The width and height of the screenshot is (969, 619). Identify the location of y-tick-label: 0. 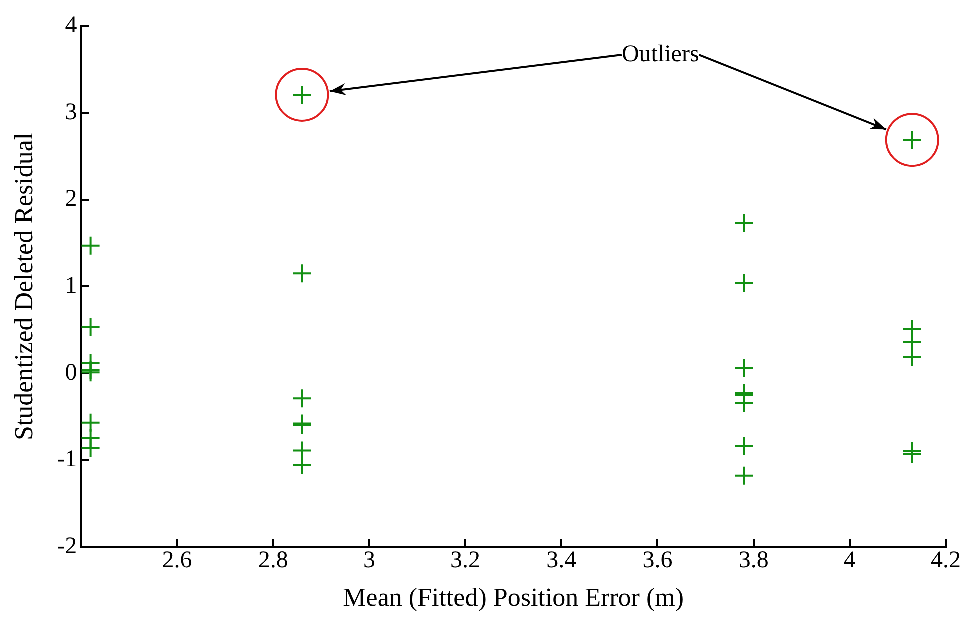
(71, 373).